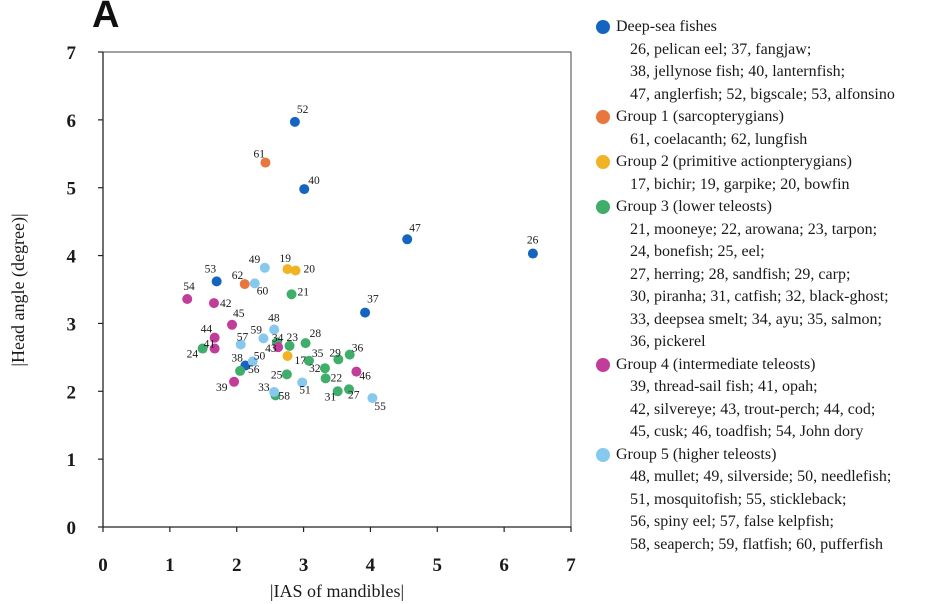  I want to click on point-label-50: 50, so click(260, 356).